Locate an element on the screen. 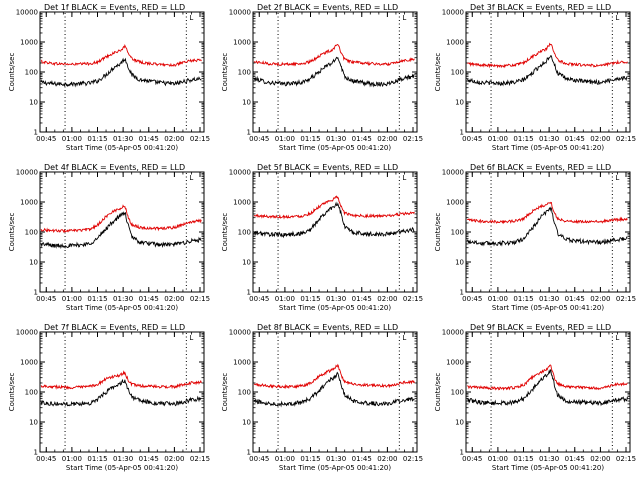 The height and width of the screenshot is (480, 640). chart-title: Det 7f BLACK = Events, RED = LLD is located at coordinates (114, 327).